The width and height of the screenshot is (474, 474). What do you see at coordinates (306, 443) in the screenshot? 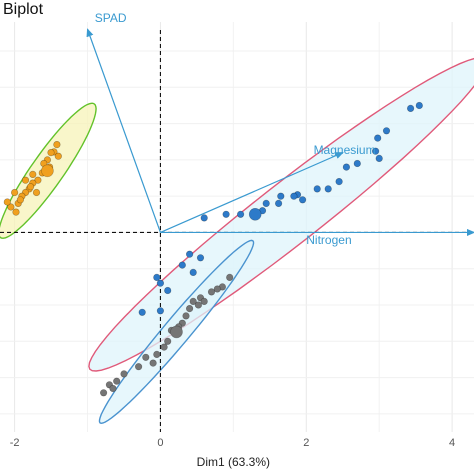
I see `x-tick-label: 2` at bounding box center [306, 443].